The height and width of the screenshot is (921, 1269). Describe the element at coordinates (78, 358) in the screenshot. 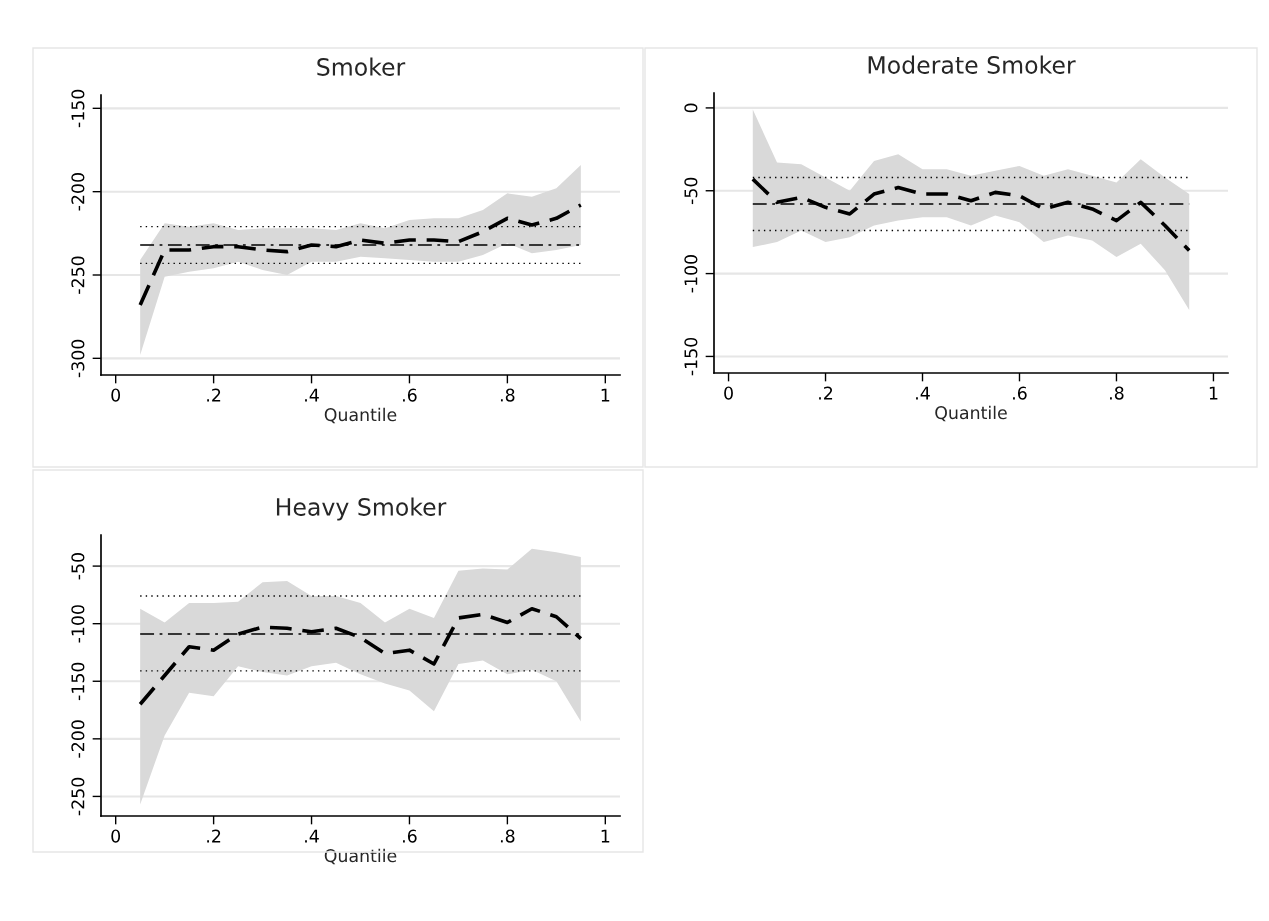

I see `y-tick-label: -300` at that location.